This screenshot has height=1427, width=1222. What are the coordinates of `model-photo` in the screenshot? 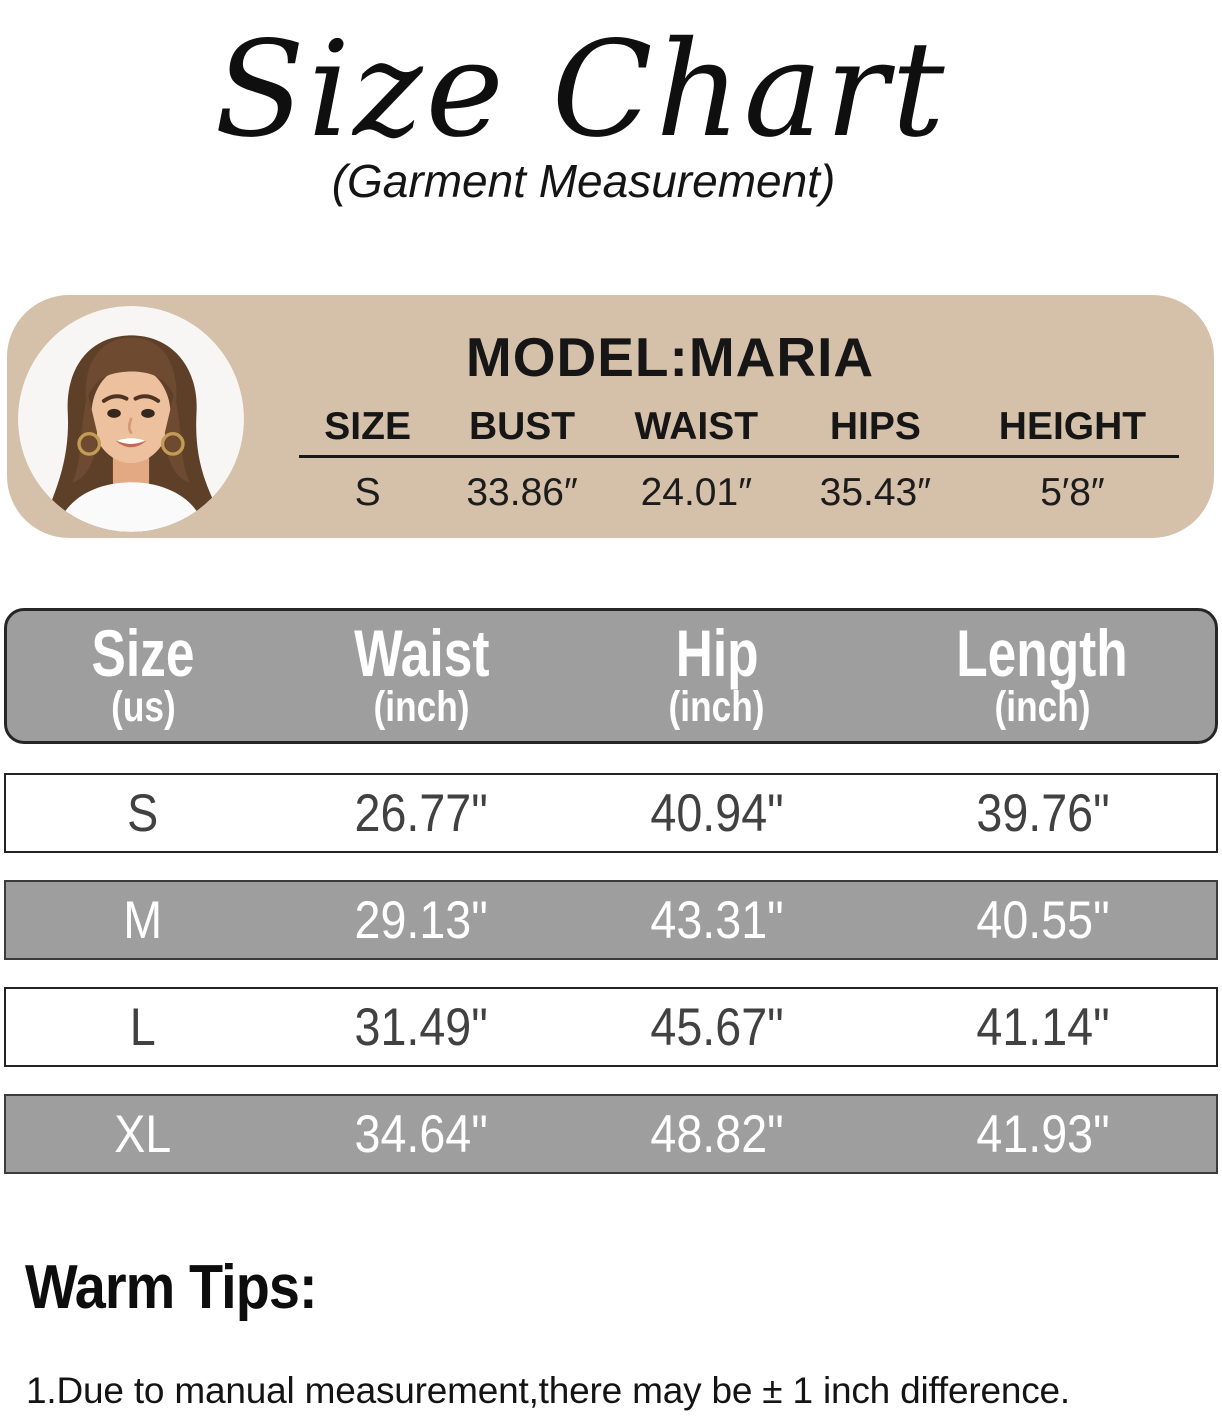 It's located at (131, 419).